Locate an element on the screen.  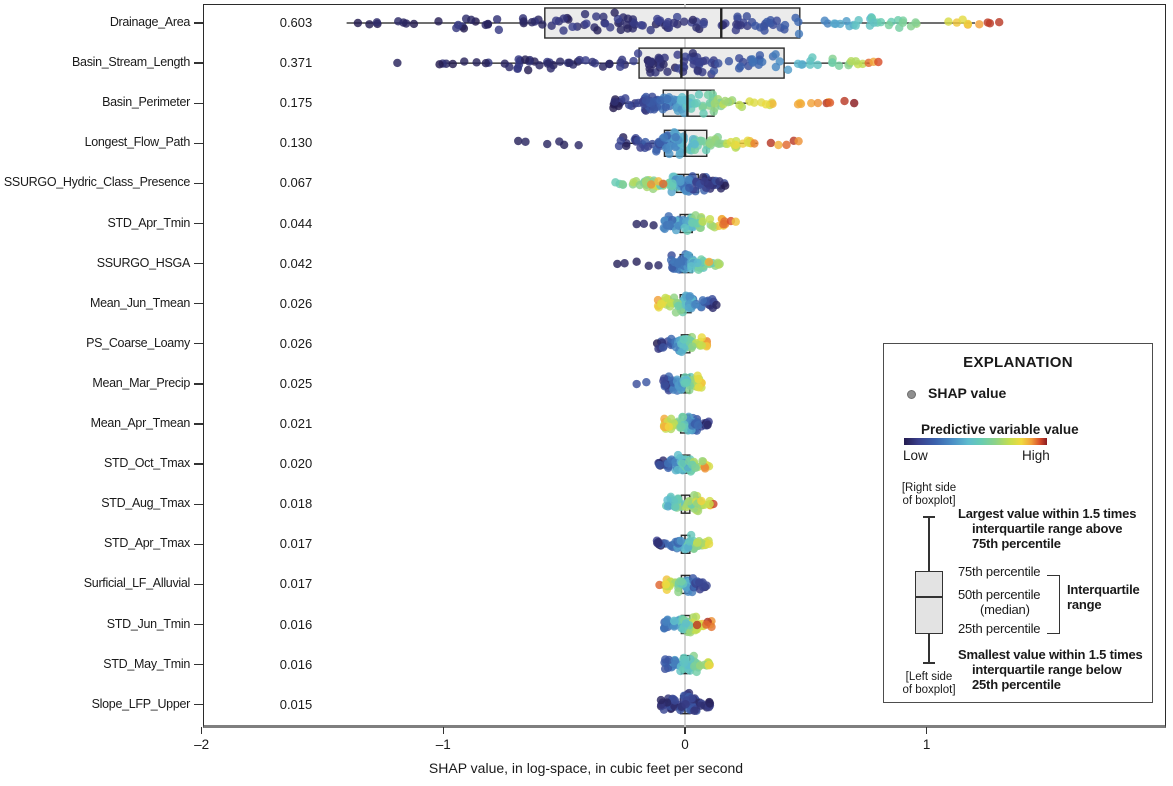
importance-value: 0.025 is located at coordinates (296, 383).